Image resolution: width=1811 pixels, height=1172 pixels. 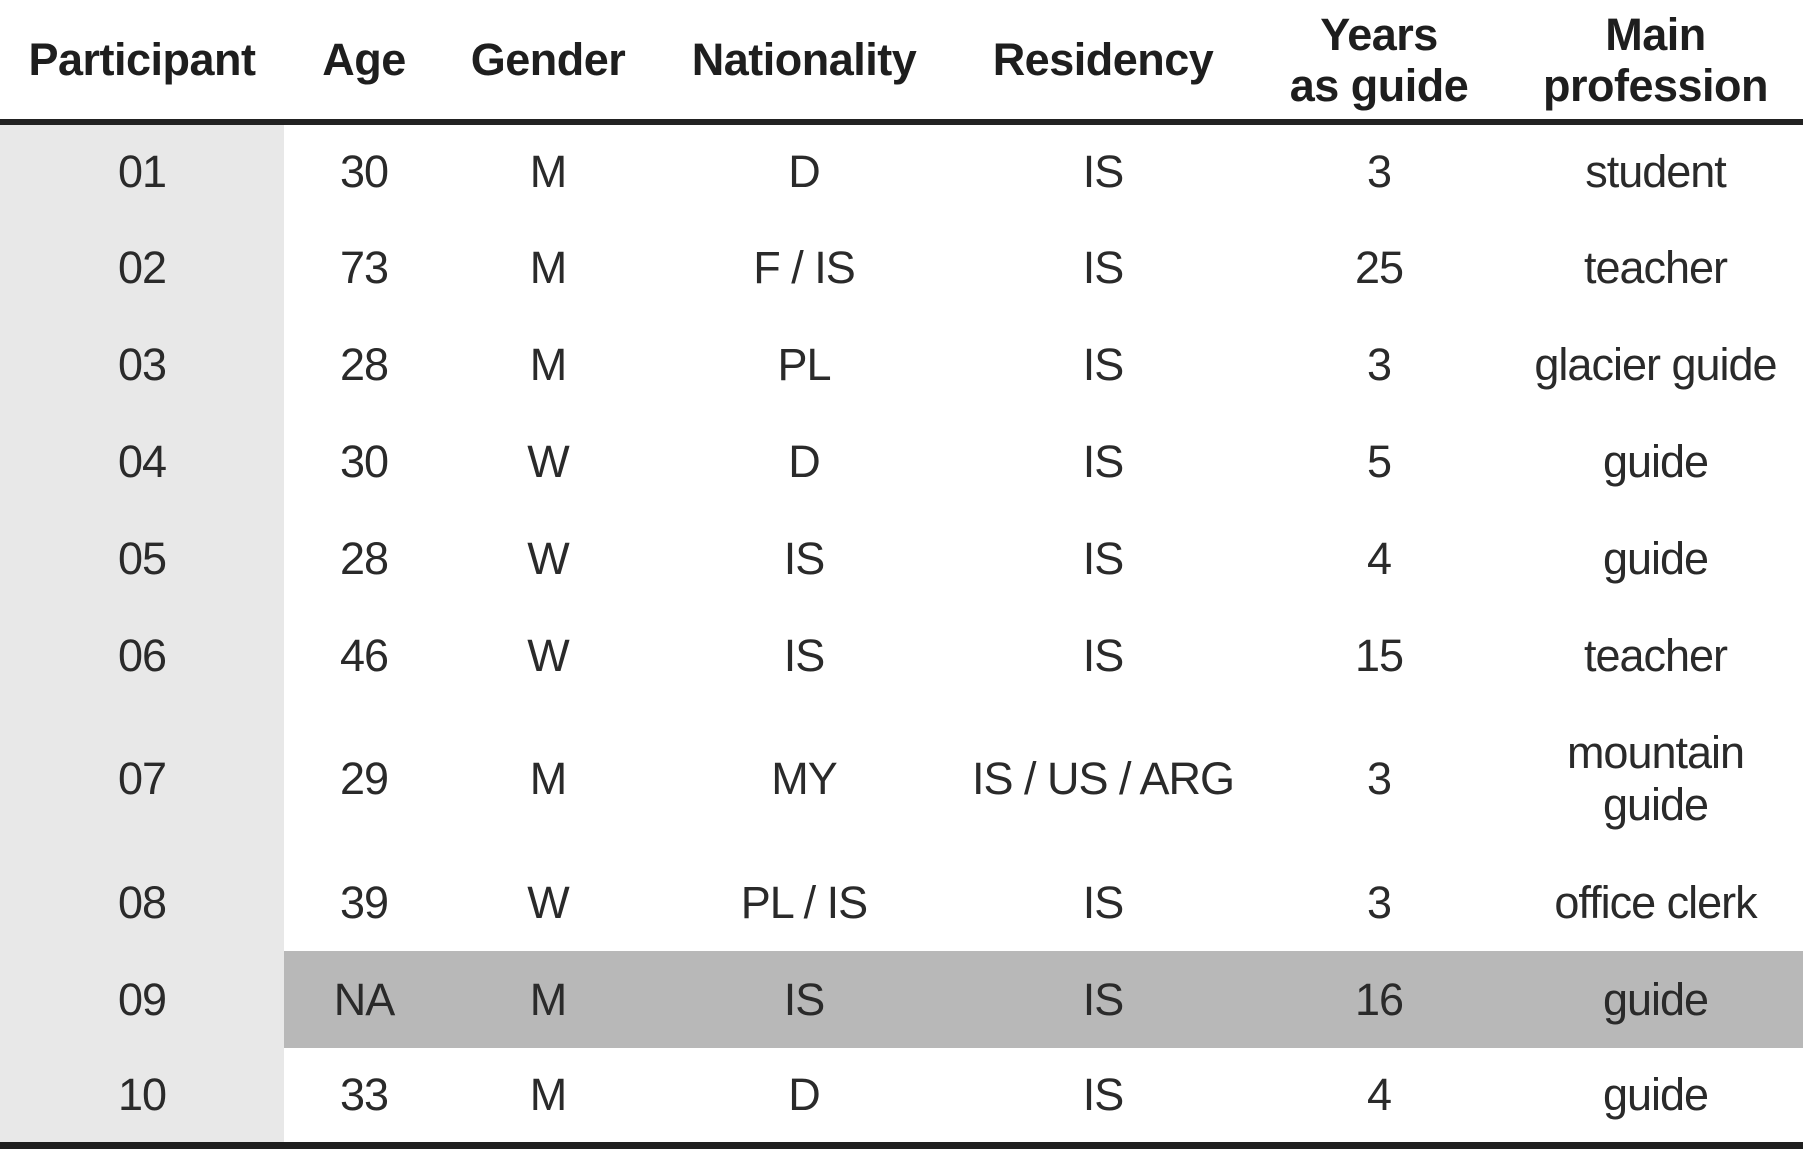 What do you see at coordinates (1655, 902) in the screenshot?
I see `cell-main-profession: office clerk` at bounding box center [1655, 902].